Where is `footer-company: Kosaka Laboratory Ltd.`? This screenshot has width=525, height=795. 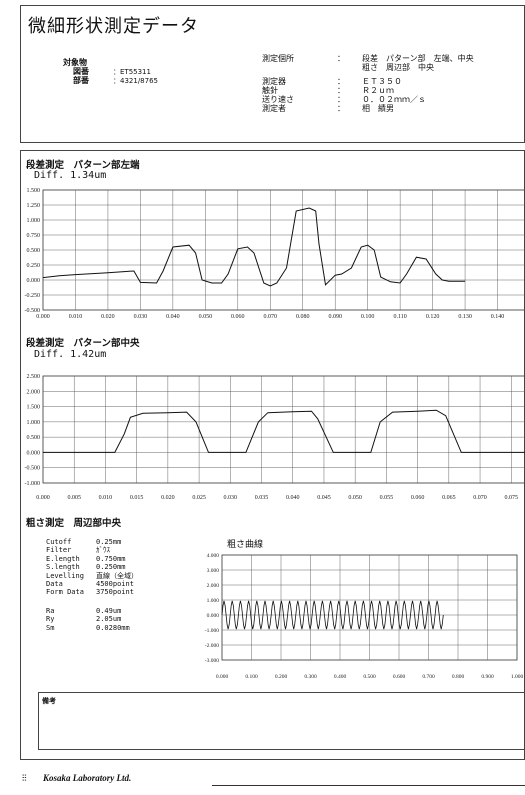
footer-company: Kosaka Laboratory Ltd. is located at coordinates (87, 778).